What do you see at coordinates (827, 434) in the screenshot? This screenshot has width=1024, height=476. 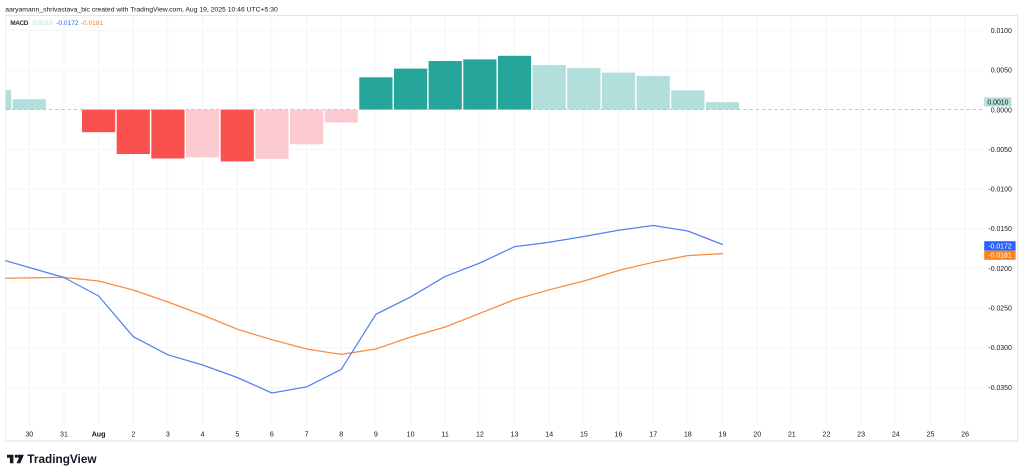 I see `svg-text: 22` at bounding box center [827, 434].